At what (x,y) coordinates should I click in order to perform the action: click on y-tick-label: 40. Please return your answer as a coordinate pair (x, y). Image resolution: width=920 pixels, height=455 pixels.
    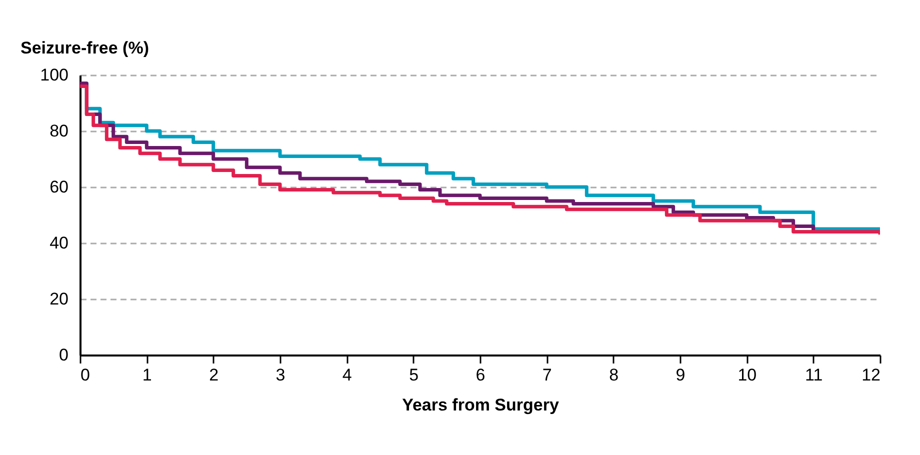
    Looking at the image, I should click on (59, 243).